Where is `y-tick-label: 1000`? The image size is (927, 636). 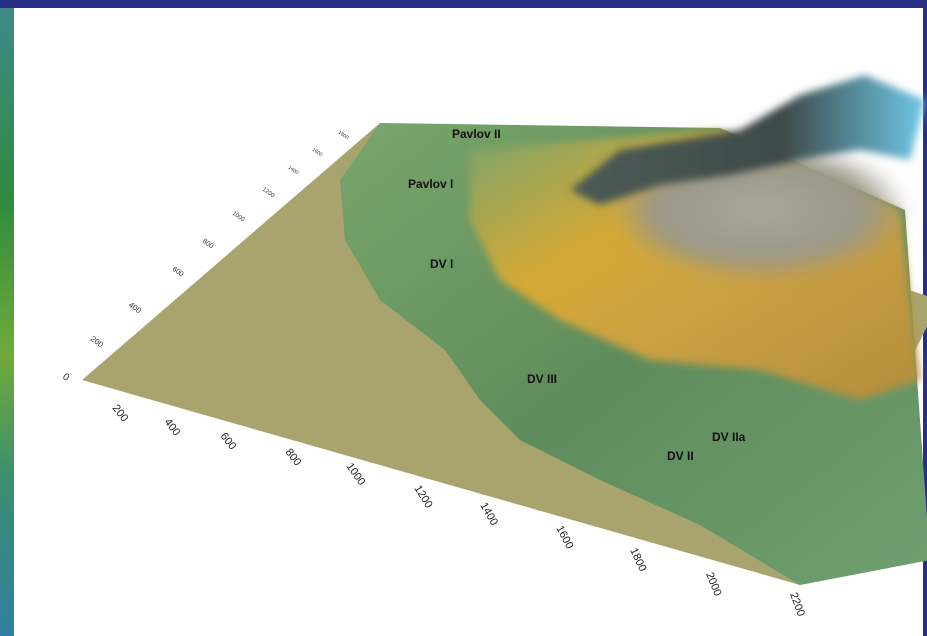
y-tick-label: 1000 is located at coordinates (238, 217).